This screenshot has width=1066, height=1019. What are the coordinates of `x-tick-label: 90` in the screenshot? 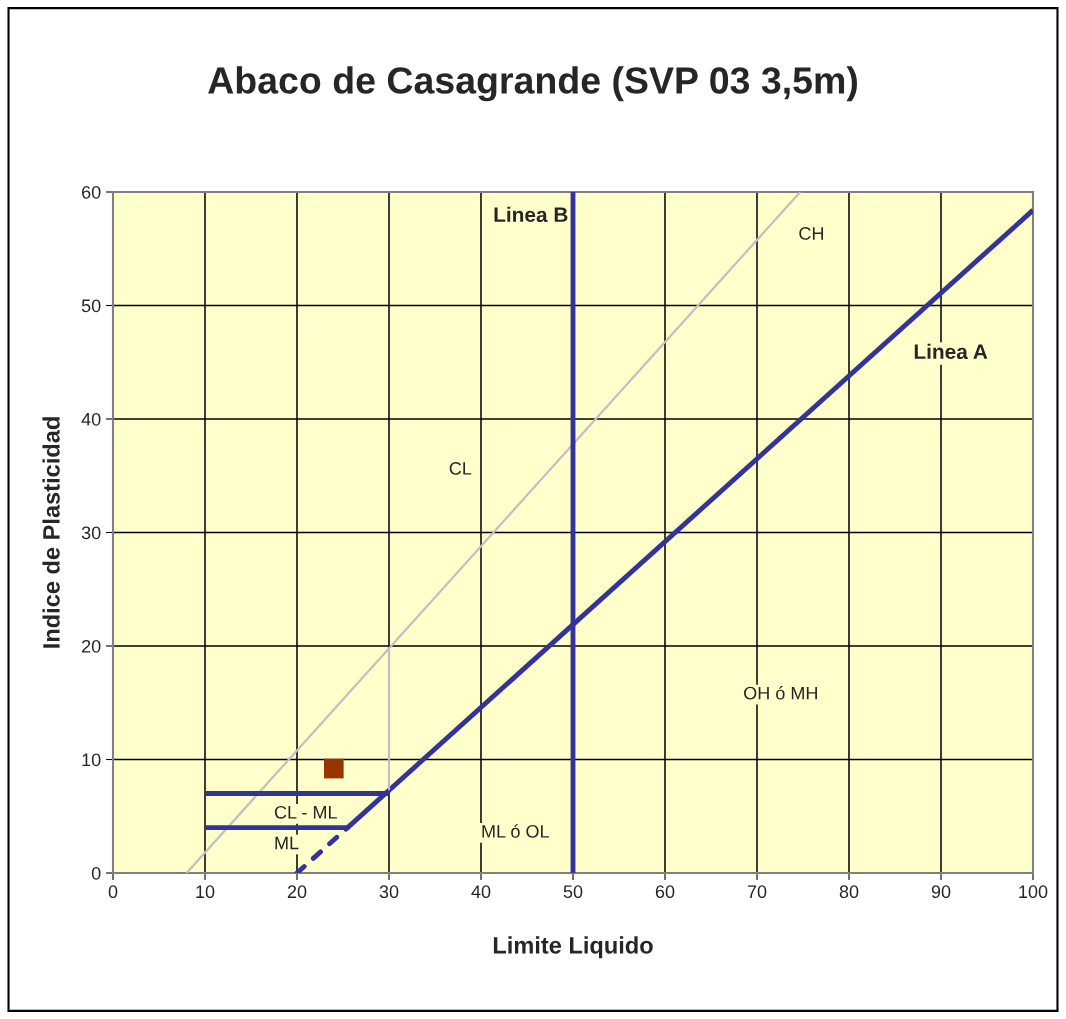 It's located at (941, 892).